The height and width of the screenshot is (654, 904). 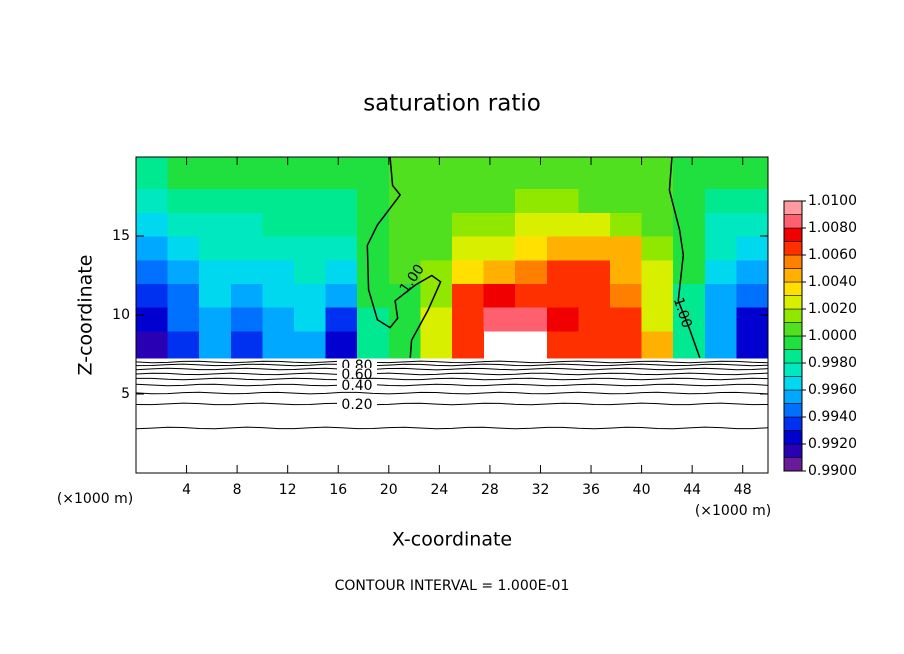 I want to click on x-tick-label: 20, so click(x=389, y=490).